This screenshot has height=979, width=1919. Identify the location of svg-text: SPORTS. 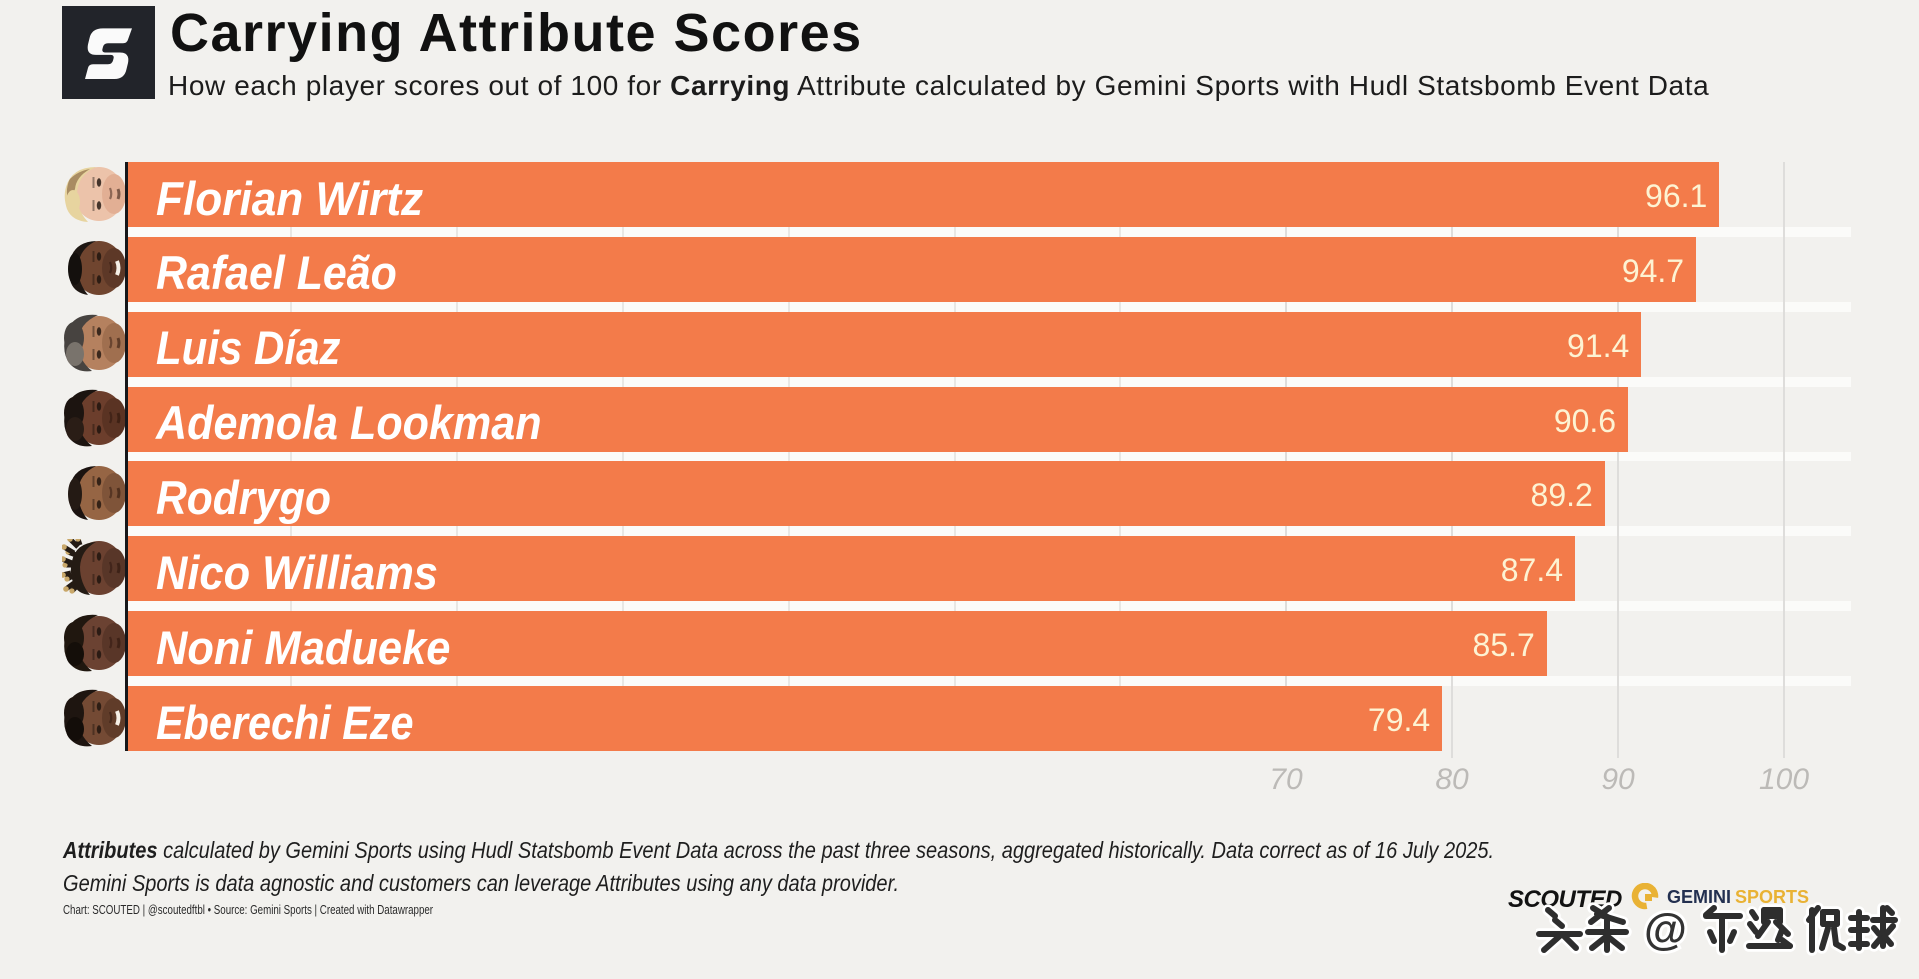
(1772, 897).